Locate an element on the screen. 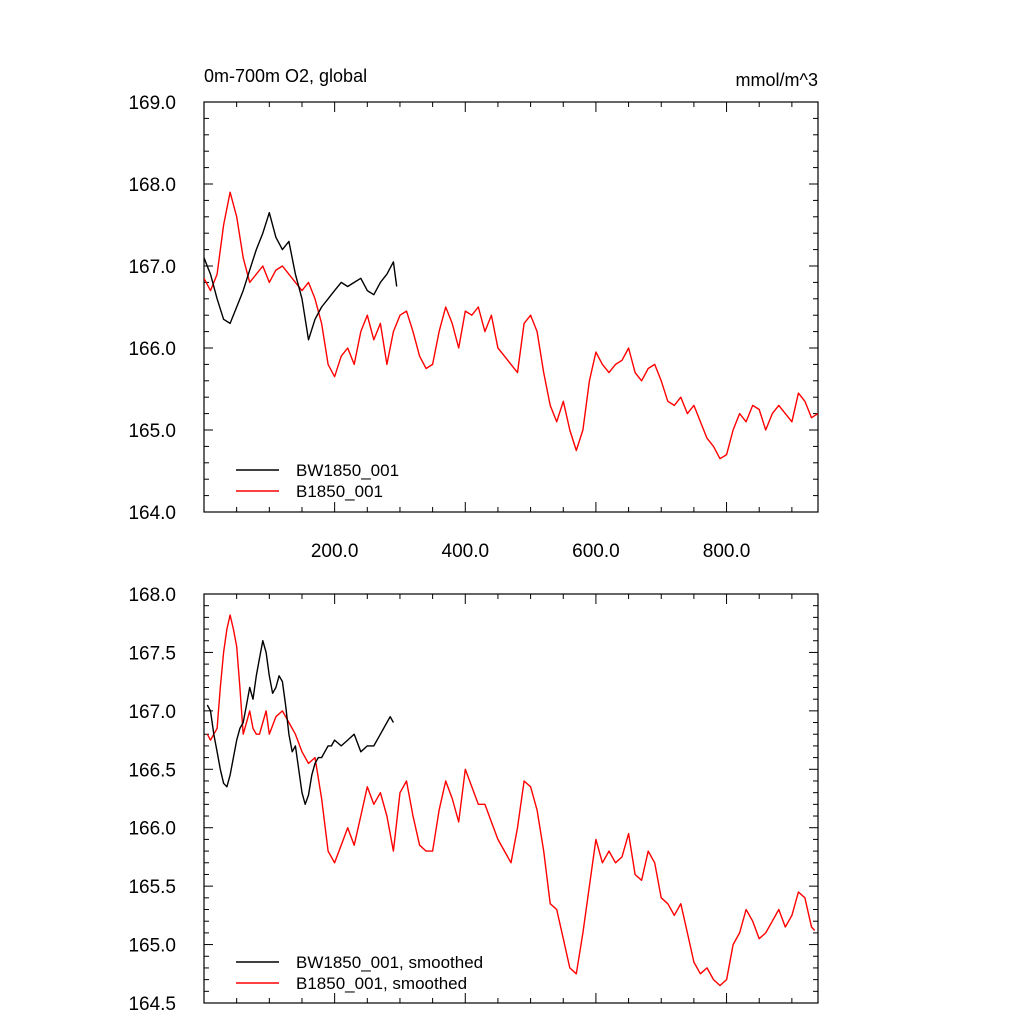 The width and height of the screenshot is (1024, 1029). bottom-y-tick-label: 164.5 is located at coordinates (152, 1004).